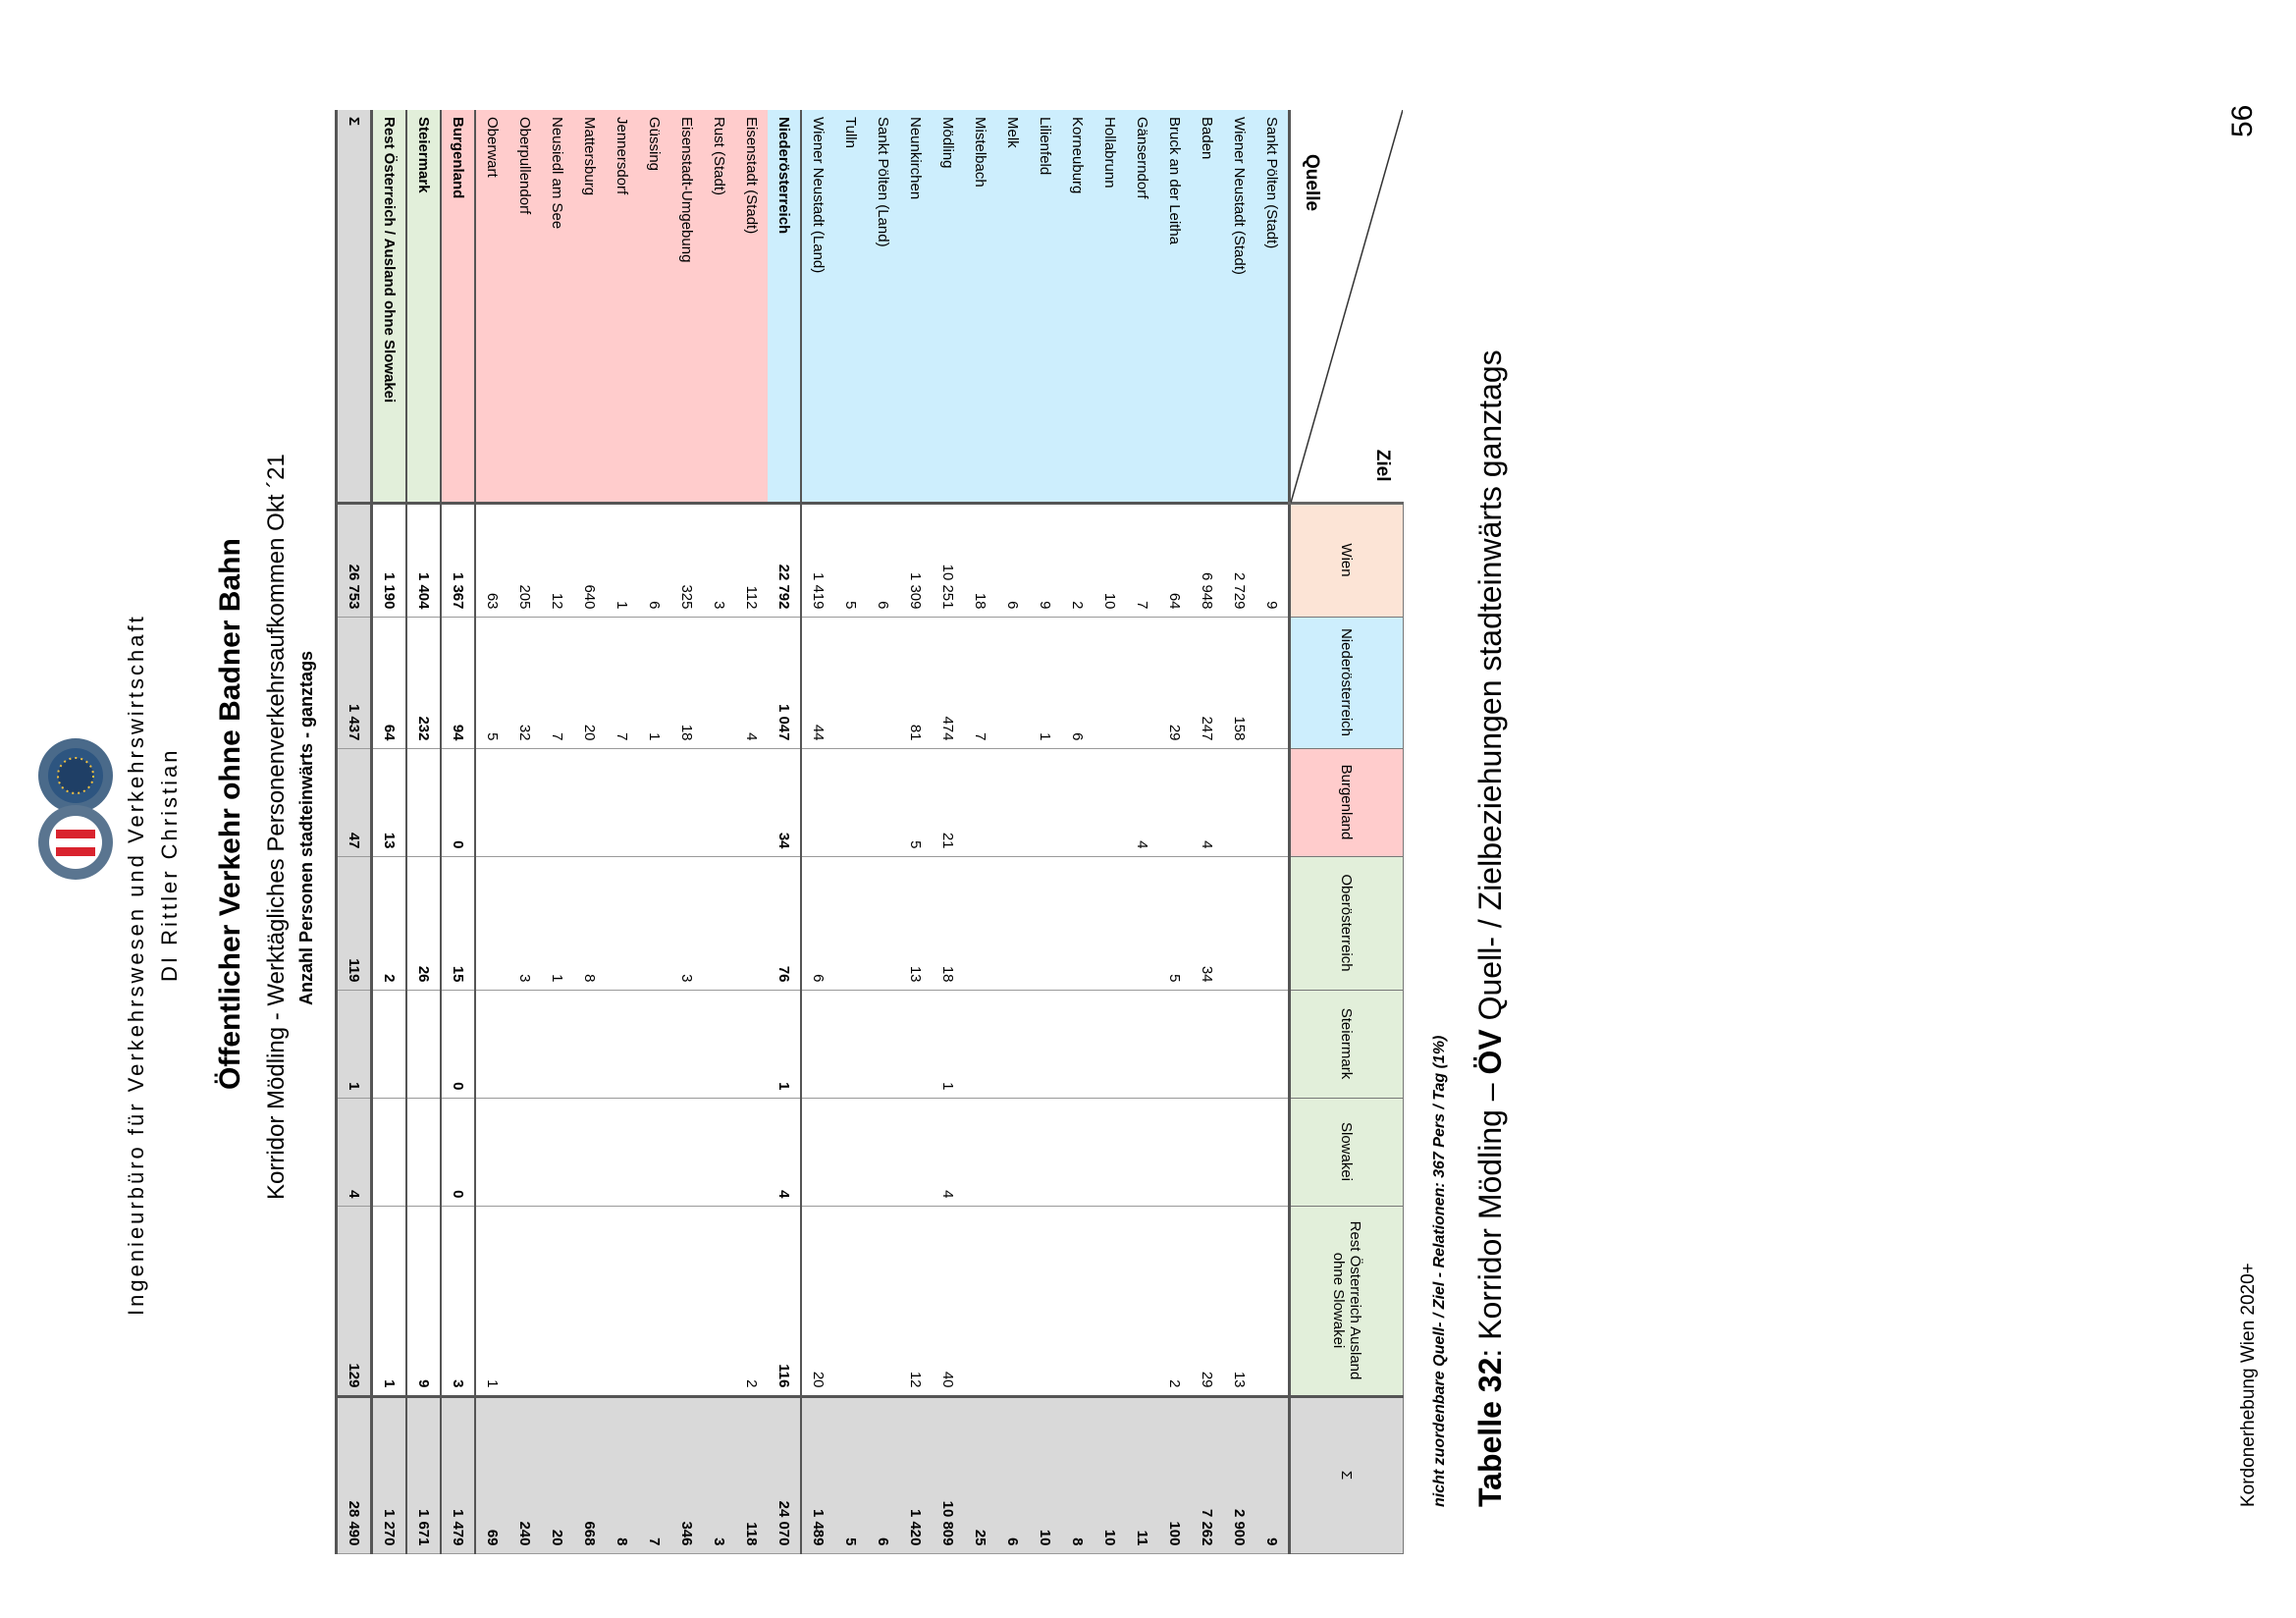 This screenshot has width=2296, height=1618. What do you see at coordinates (686, 306) in the screenshot?
I see `row-label: Eisenstadt-Umgebung` at bounding box center [686, 306].